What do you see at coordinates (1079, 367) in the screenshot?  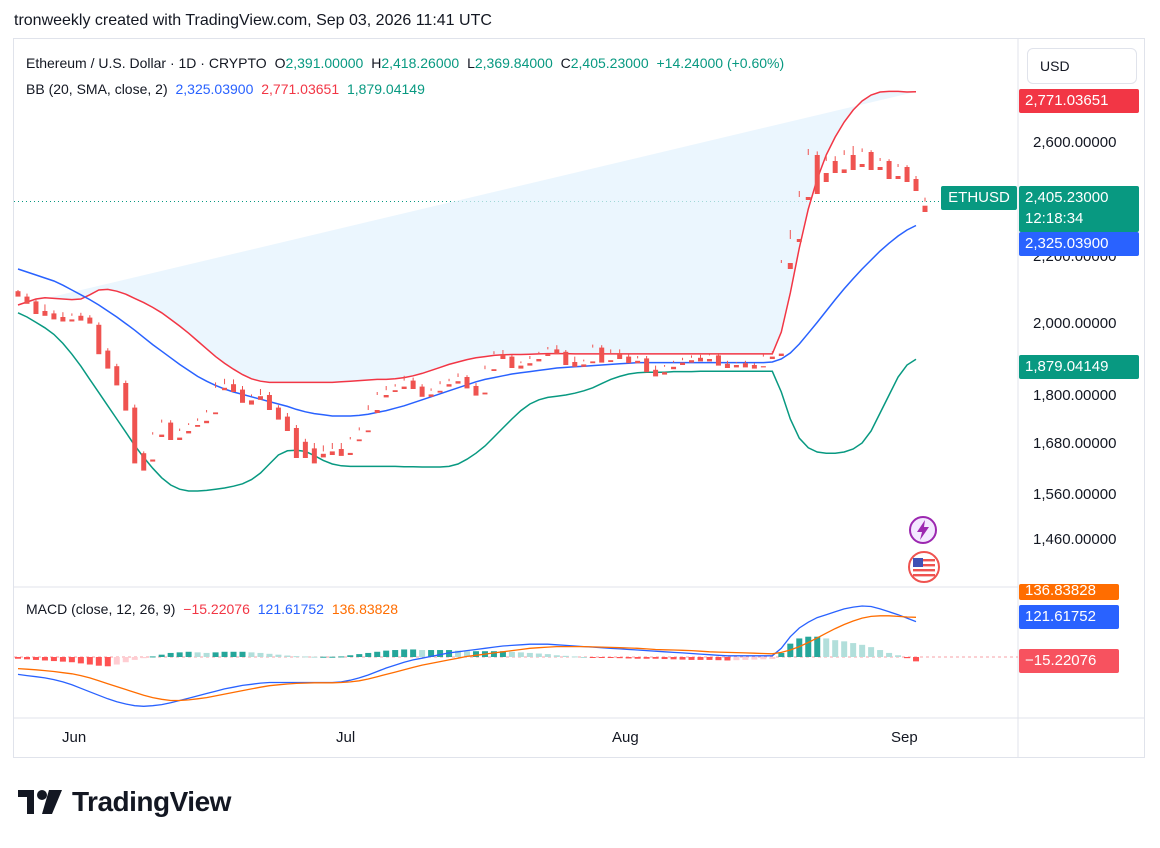 I see `bb-lower-badge: 1,879.04149` at bounding box center [1079, 367].